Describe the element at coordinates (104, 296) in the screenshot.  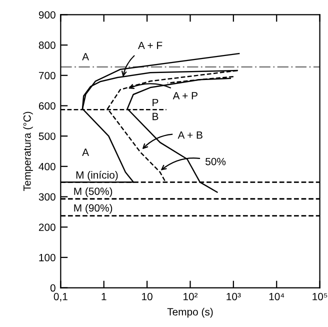
I see `x-tick-label: 1` at that location.